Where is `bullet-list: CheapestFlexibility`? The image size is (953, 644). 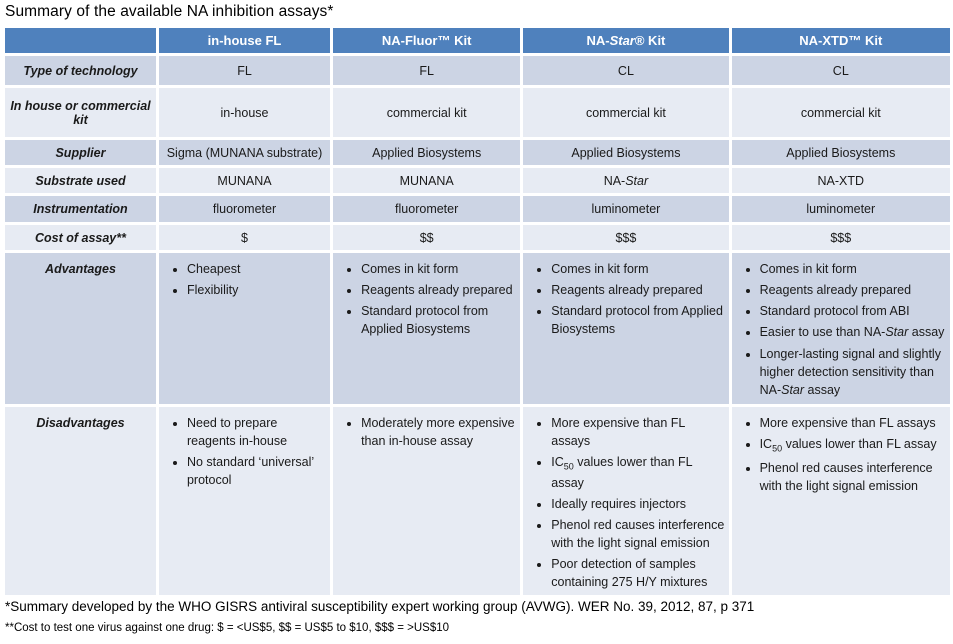 bullet-list: CheapestFlexibility is located at coordinates (244, 279).